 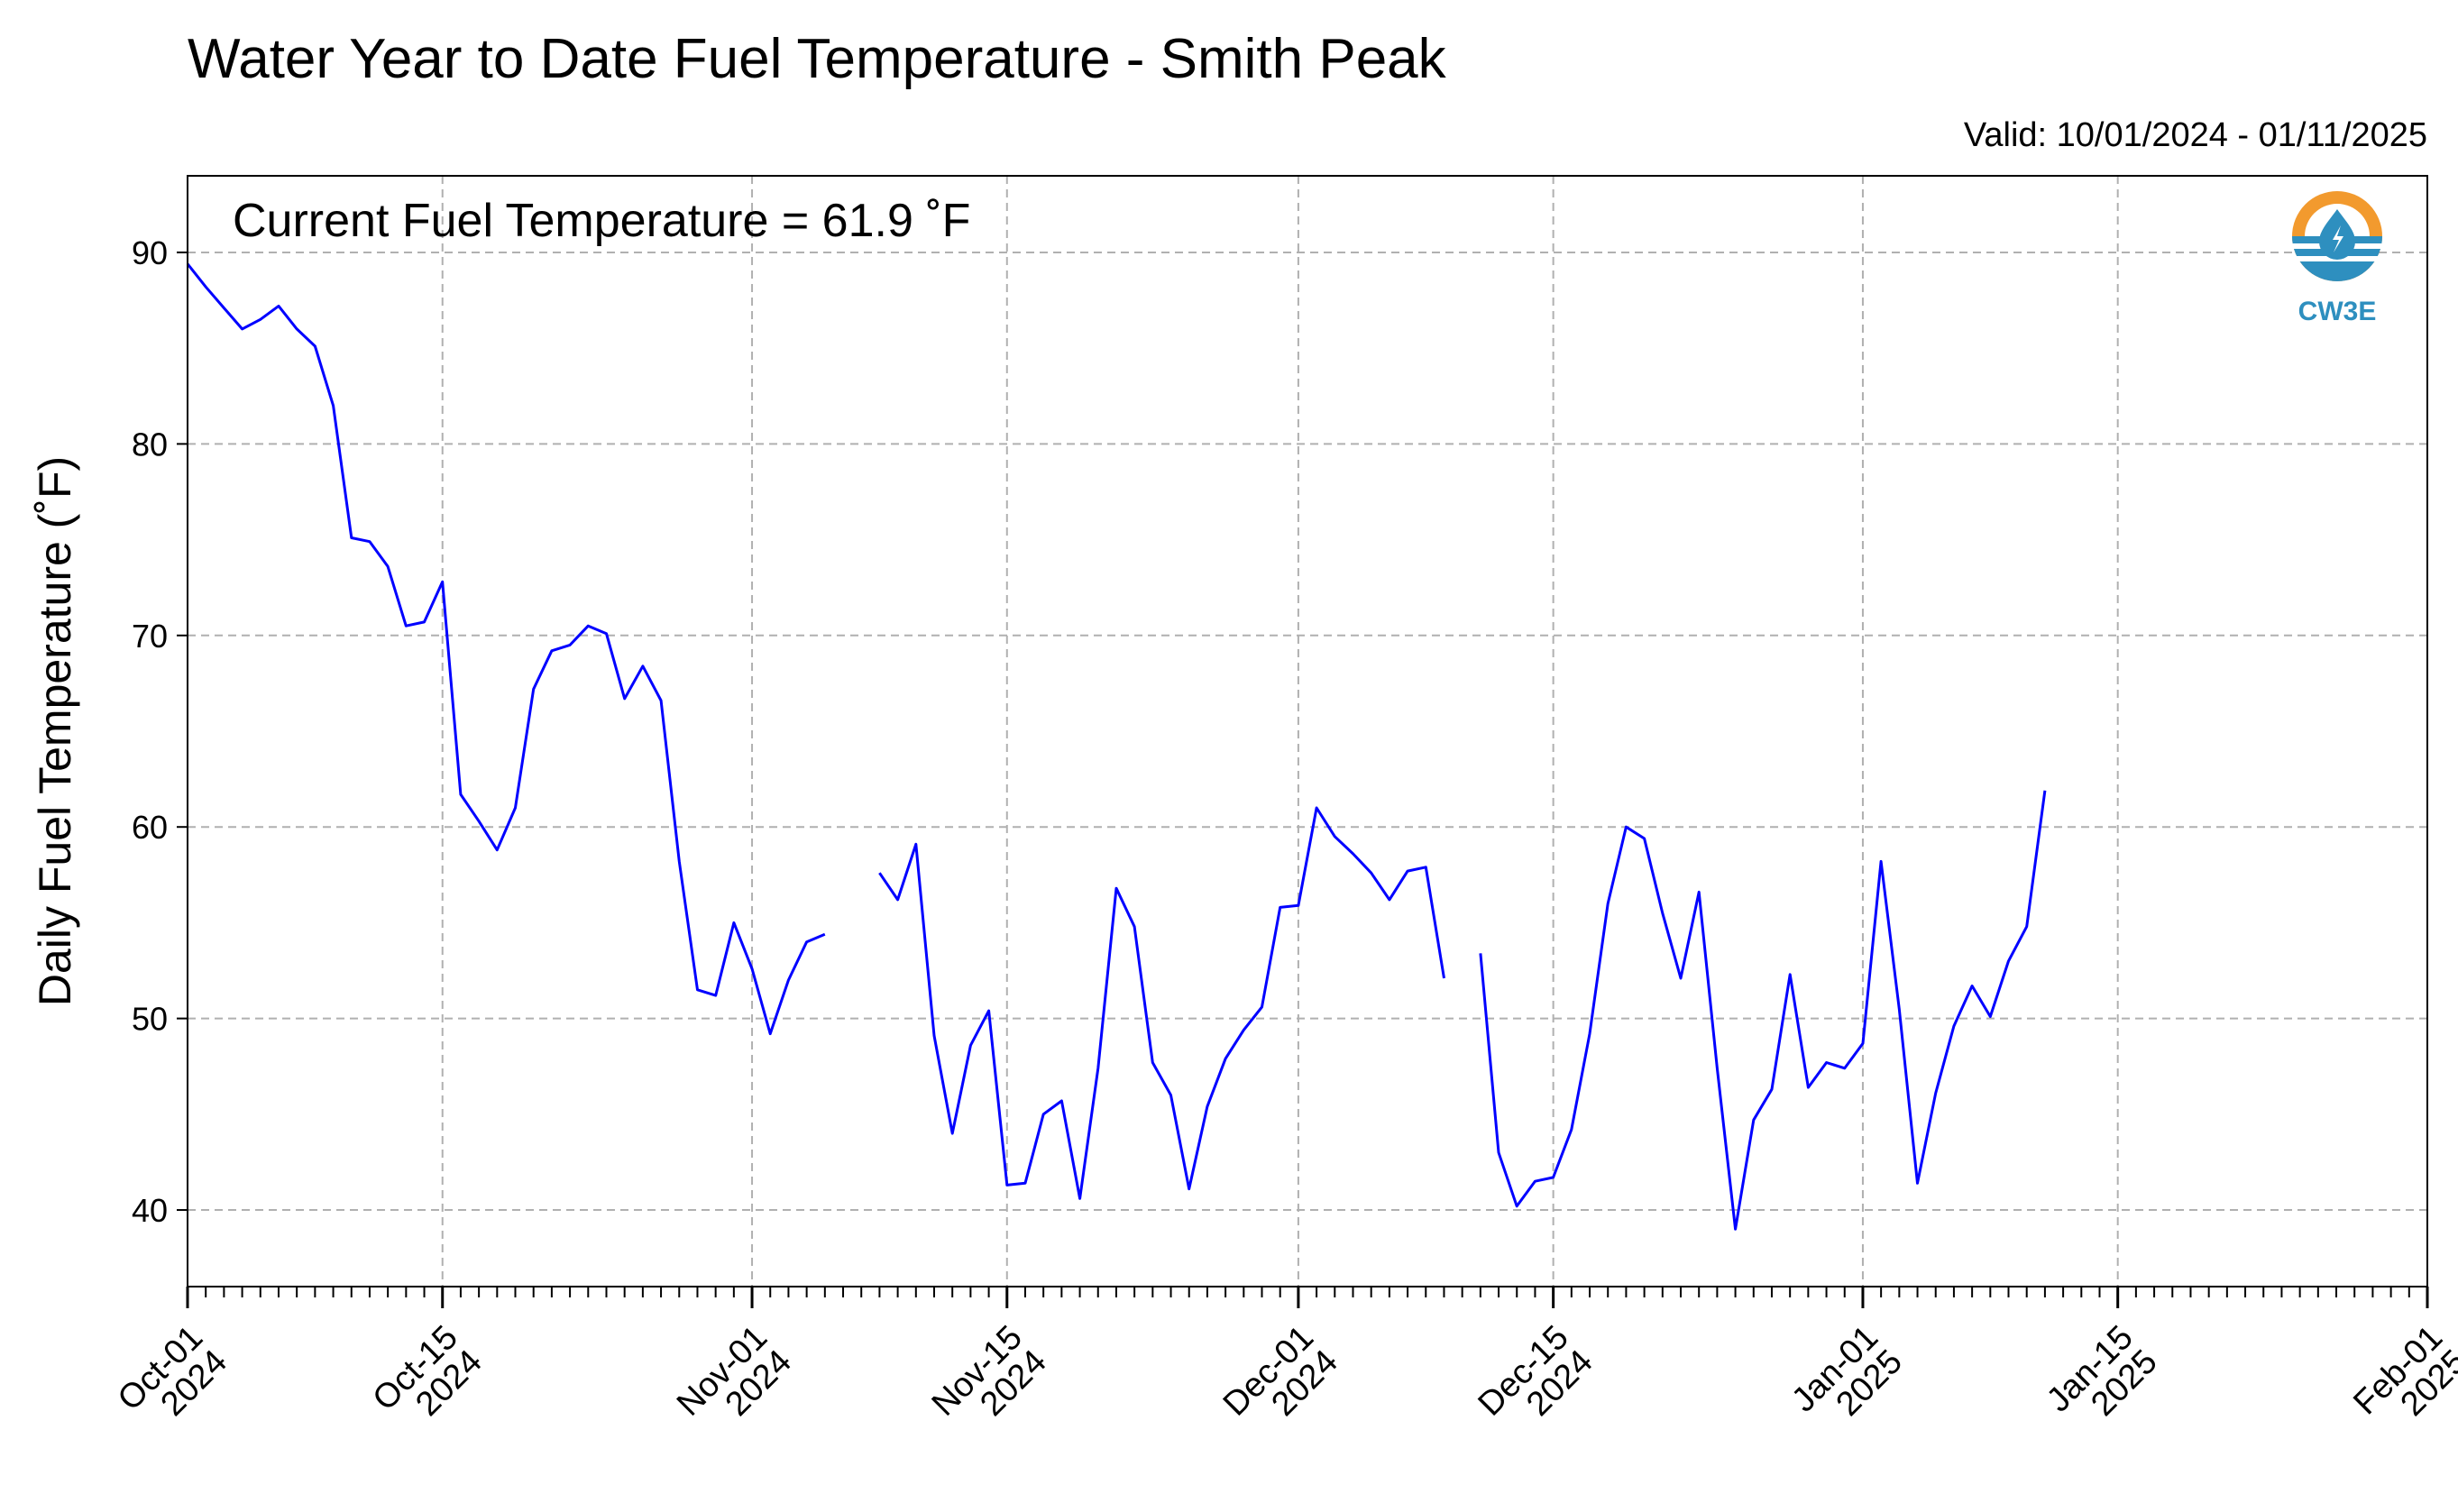 I want to click on x-tick-label: Oct-152024, so click(x=428, y=1380).